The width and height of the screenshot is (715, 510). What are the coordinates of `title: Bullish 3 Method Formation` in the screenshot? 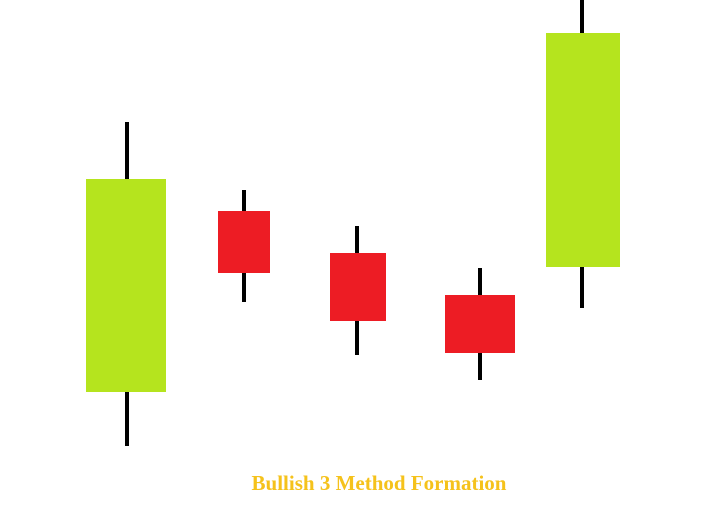 It's located at (379, 483).